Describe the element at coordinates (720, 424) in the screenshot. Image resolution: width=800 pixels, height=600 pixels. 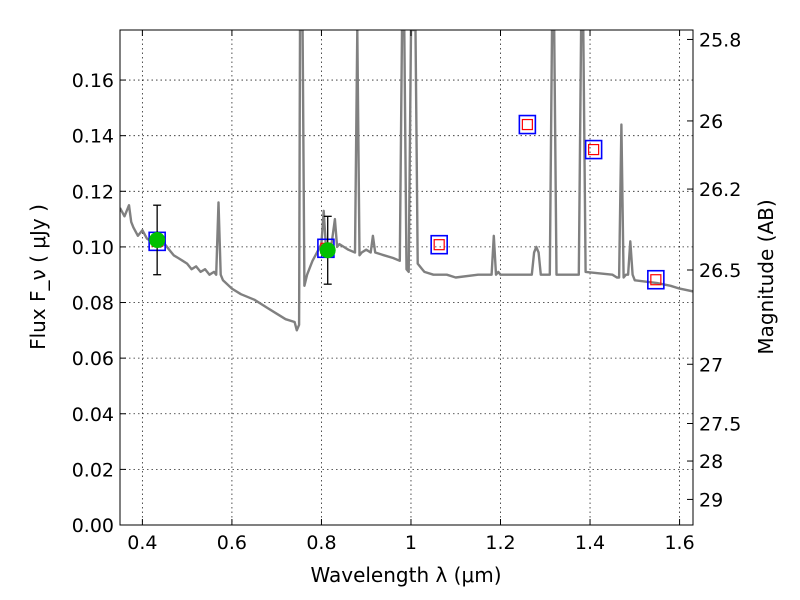
I see `right-tick-label: 27.5` at that location.